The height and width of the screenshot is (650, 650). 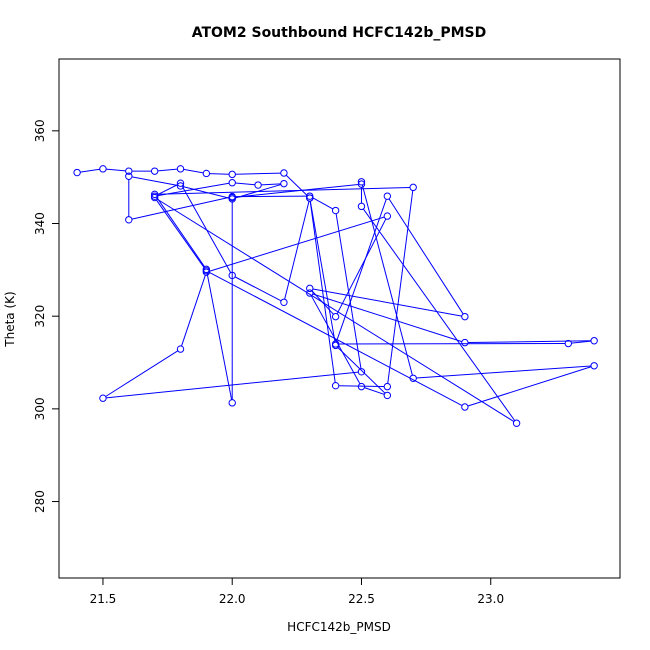 What do you see at coordinates (339, 627) in the screenshot?
I see `x-axis-label: HCFC142b_PMSD` at bounding box center [339, 627].